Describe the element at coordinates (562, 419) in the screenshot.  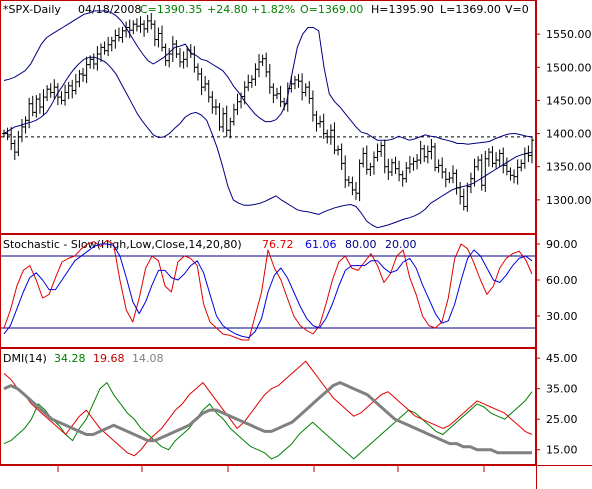
I see `dmi-tick-label: 25.00` at that location.